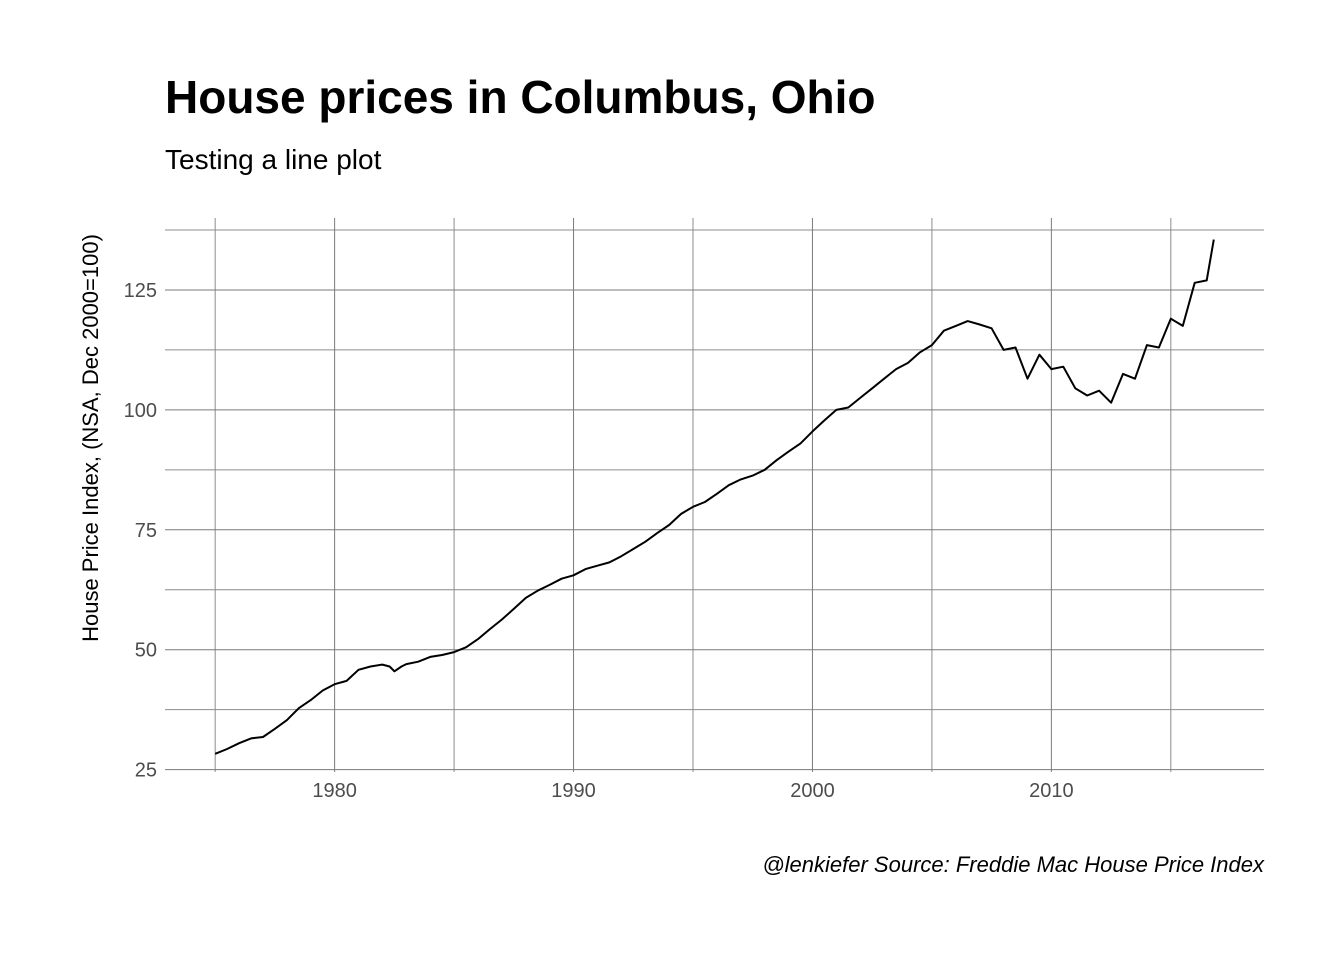 This screenshot has width=1344, height=960. What do you see at coordinates (334, 791) in the screenshot?
I see `x-tick-label: 1980` at bounding box center [334, 791].